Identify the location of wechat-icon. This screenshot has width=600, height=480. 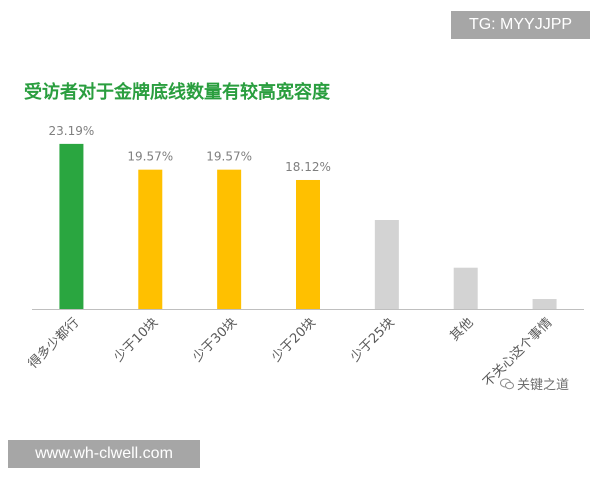
(507, 383).